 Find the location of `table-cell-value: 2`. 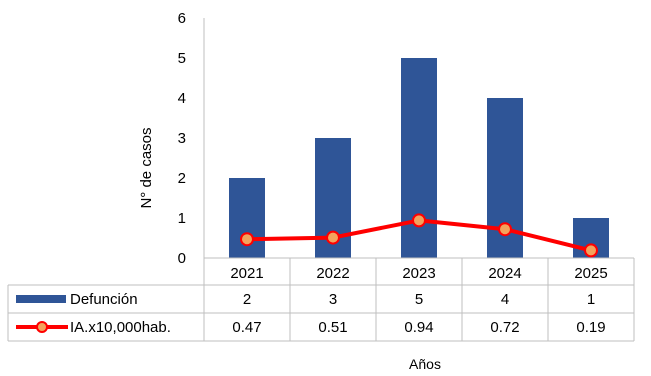

table-cell-value: 2 is located at coordinates (247, 299).